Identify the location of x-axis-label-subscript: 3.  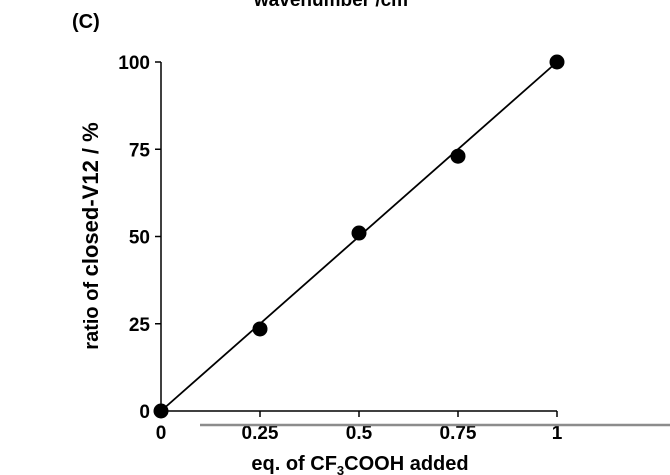
(340, 469).